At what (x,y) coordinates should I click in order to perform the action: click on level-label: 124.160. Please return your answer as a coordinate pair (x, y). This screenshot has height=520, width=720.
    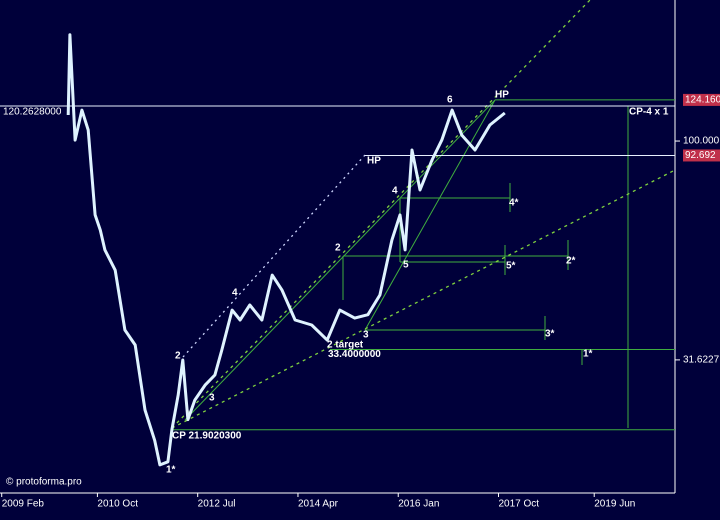
    Looking at the image, I should click on (702, 100).